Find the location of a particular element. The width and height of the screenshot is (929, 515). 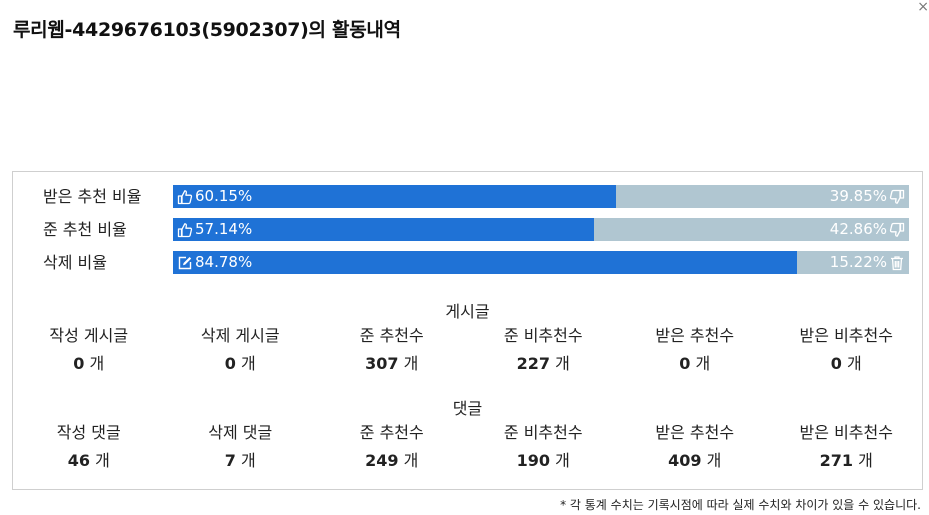

ratio-left: 84.78% is located at coordinates (214, 262).